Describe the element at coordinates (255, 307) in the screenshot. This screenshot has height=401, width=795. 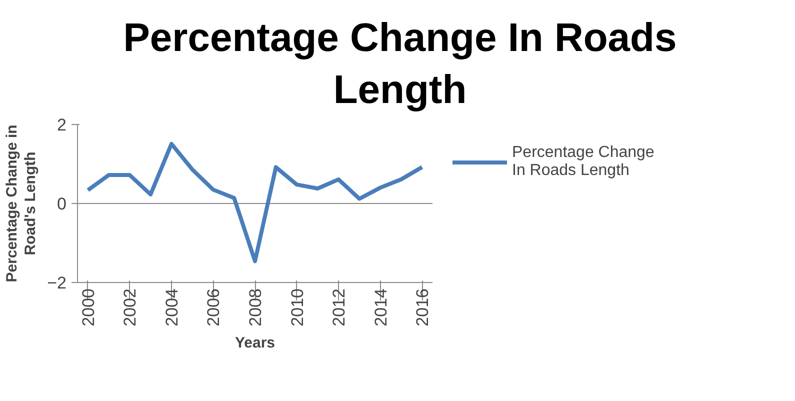
I see `x-tick-label: 2008` at that location.